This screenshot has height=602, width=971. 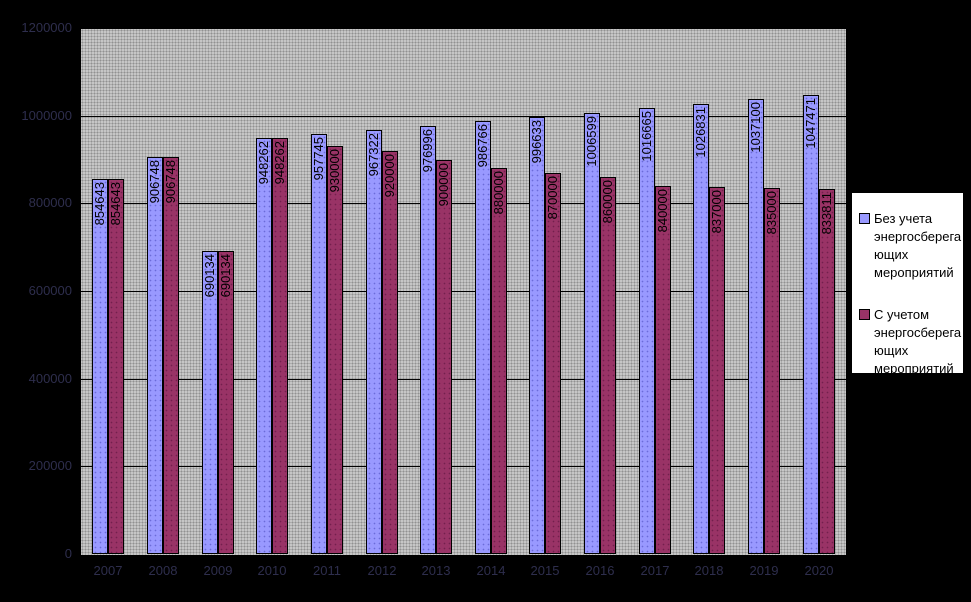 I want to click on data-label-series2-2011: 930000, so click(x=334, y=171).